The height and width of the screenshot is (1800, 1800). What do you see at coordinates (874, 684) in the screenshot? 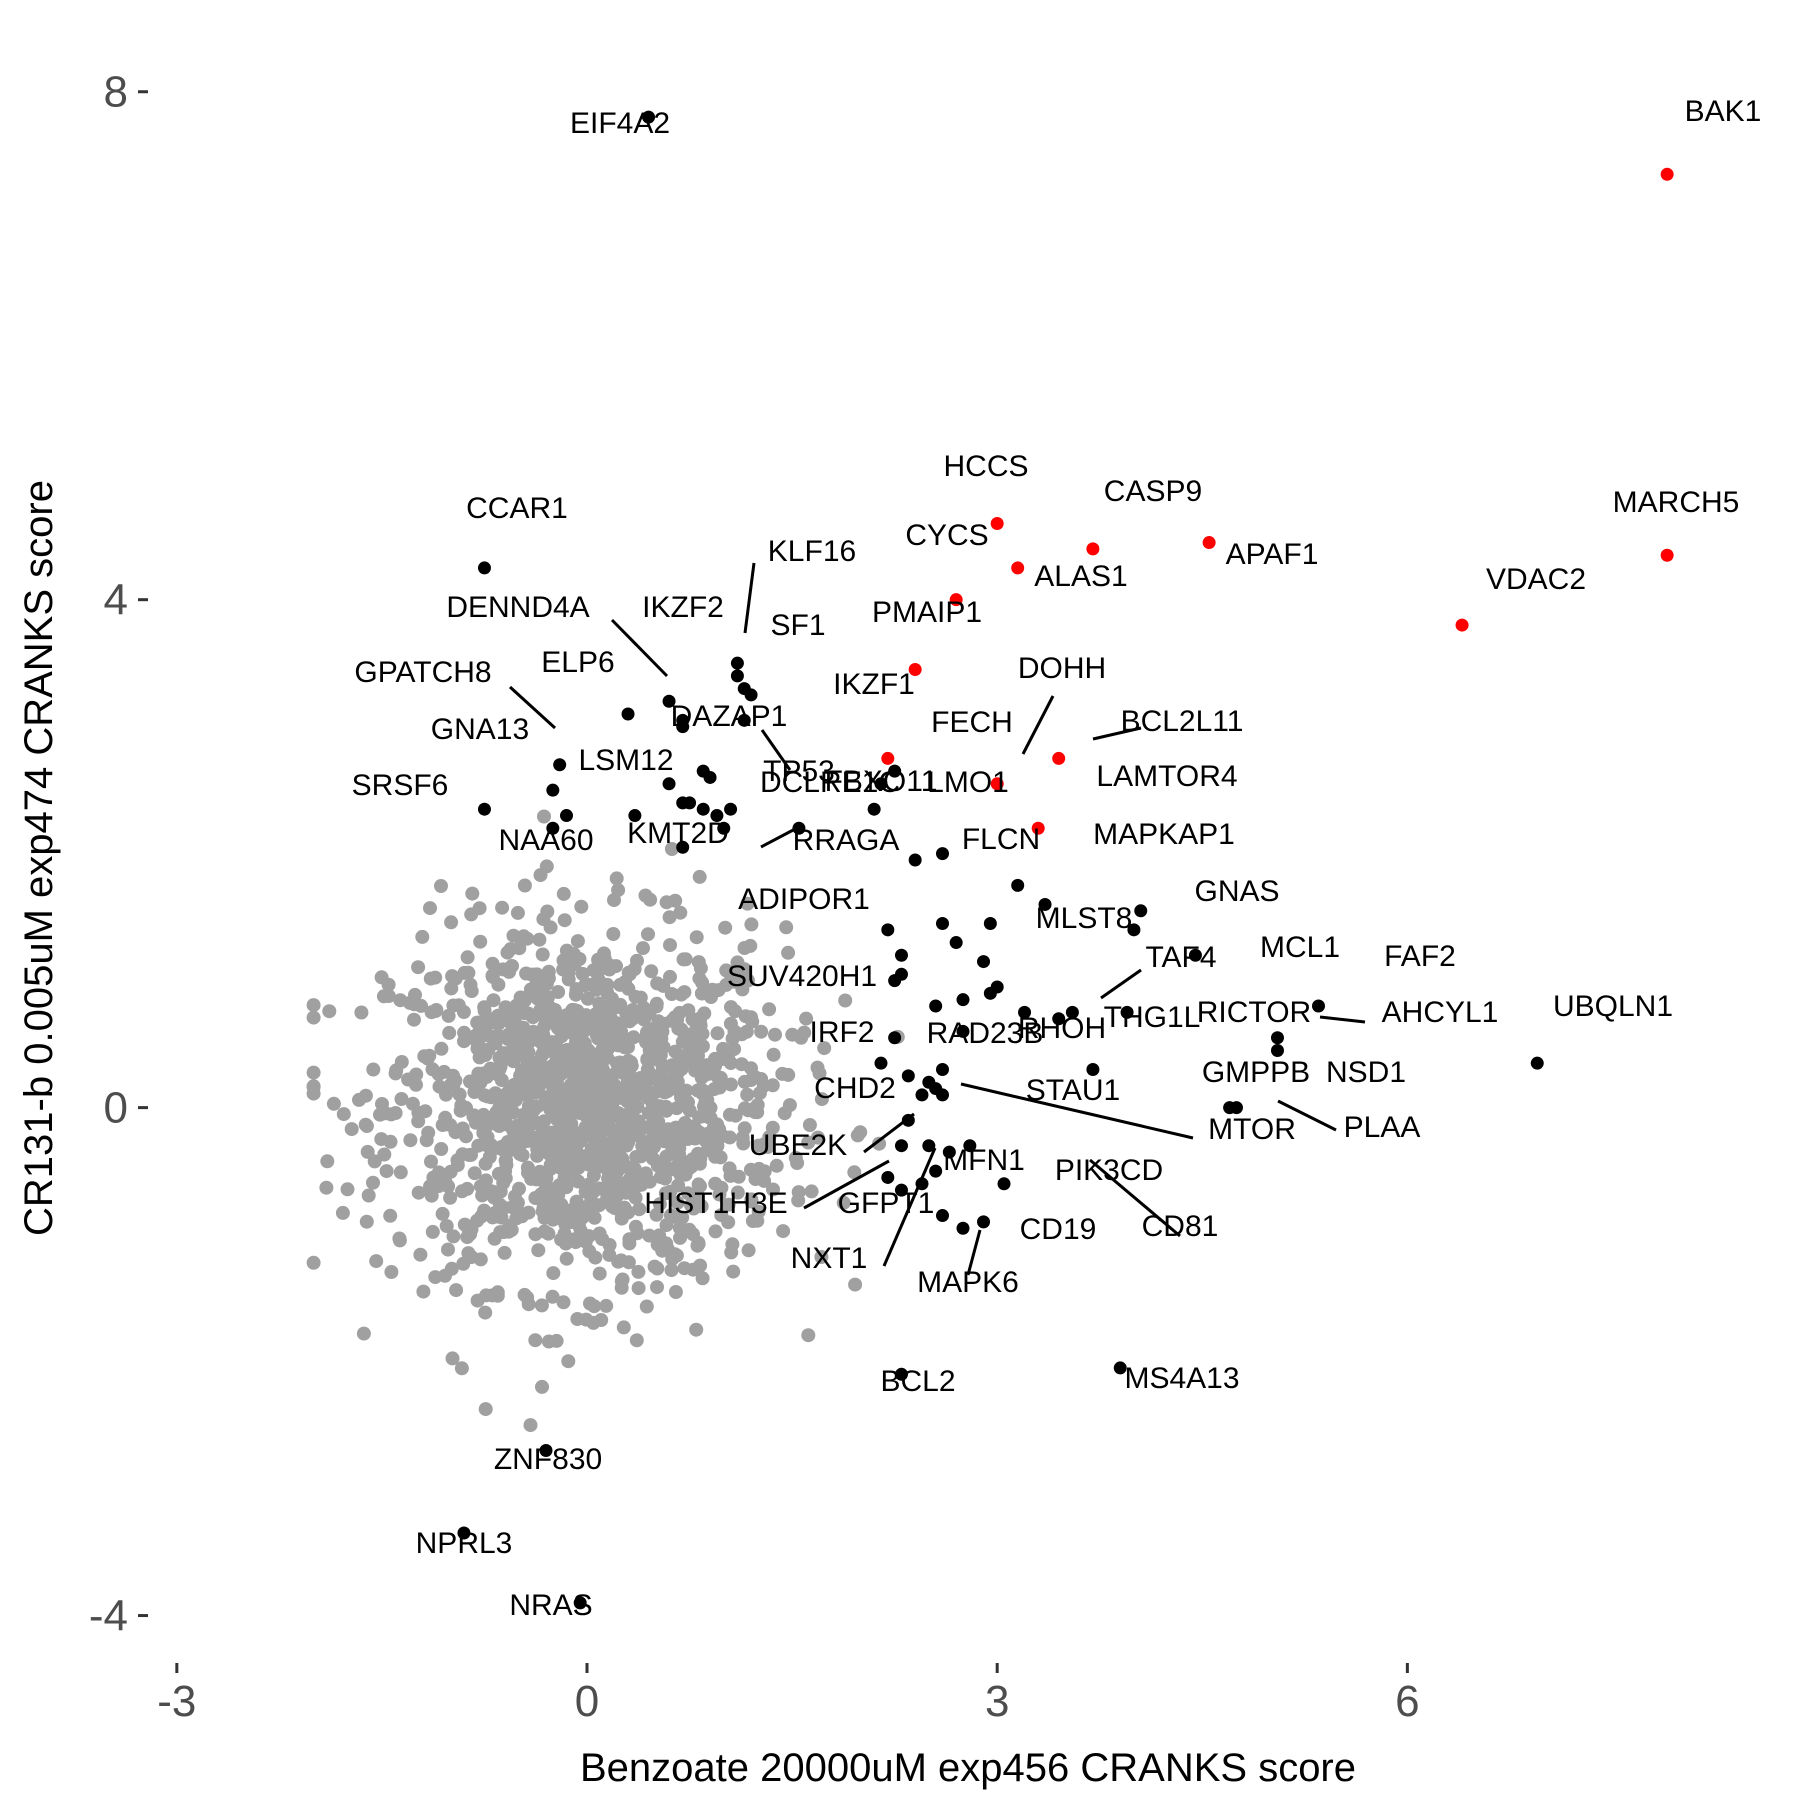
I see `gene-label-ikzf1: IKZF1` at bounding box center [874, 684].